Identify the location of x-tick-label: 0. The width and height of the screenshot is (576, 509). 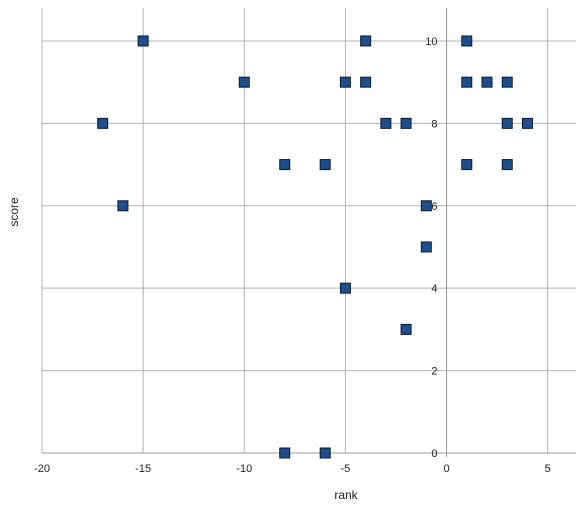
(446, 469).